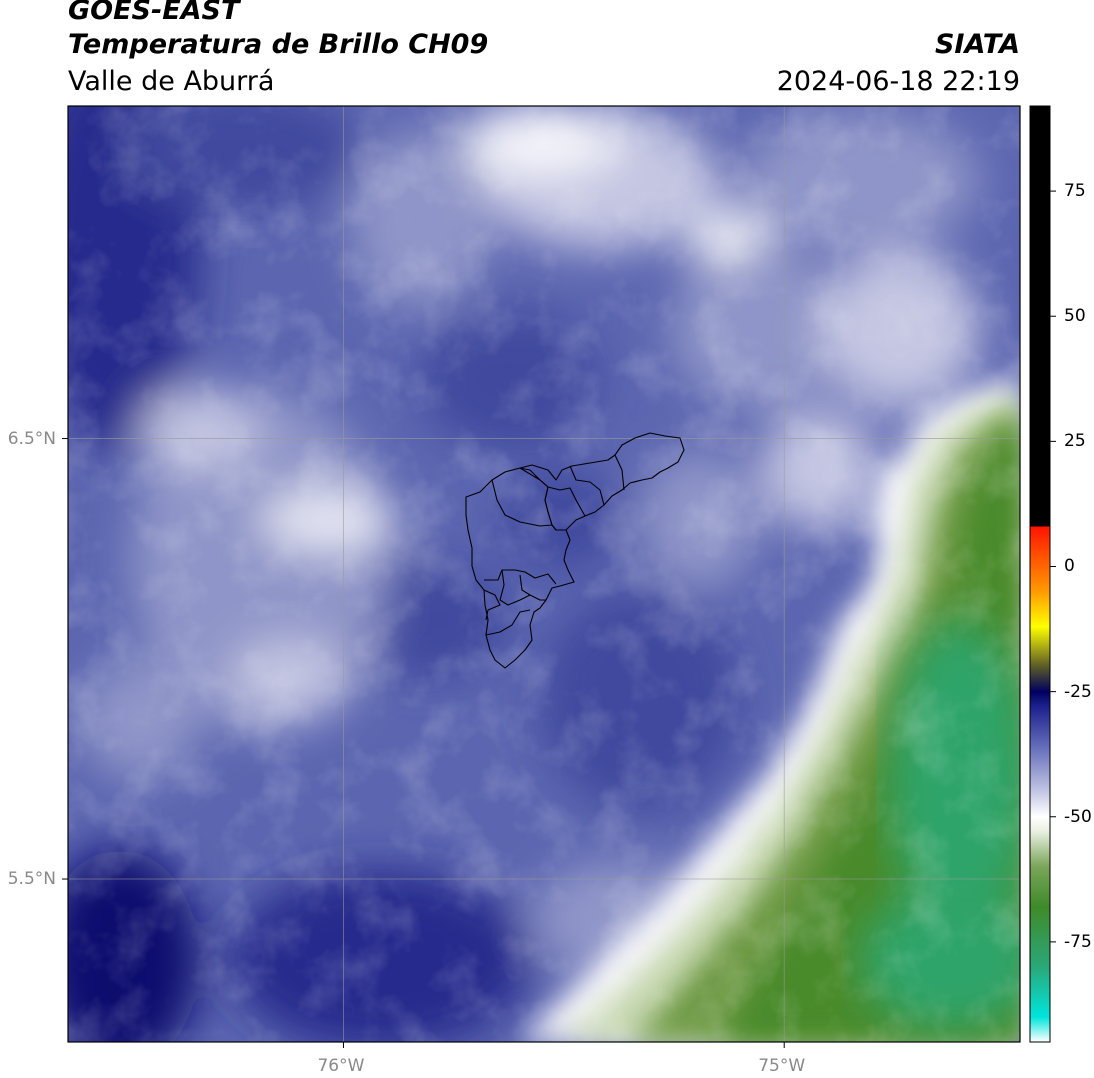  What do you see at coordinates (1053, 566) in the screenshot?
I see `colorbar-ticks` at bounding box center [1053, 566].